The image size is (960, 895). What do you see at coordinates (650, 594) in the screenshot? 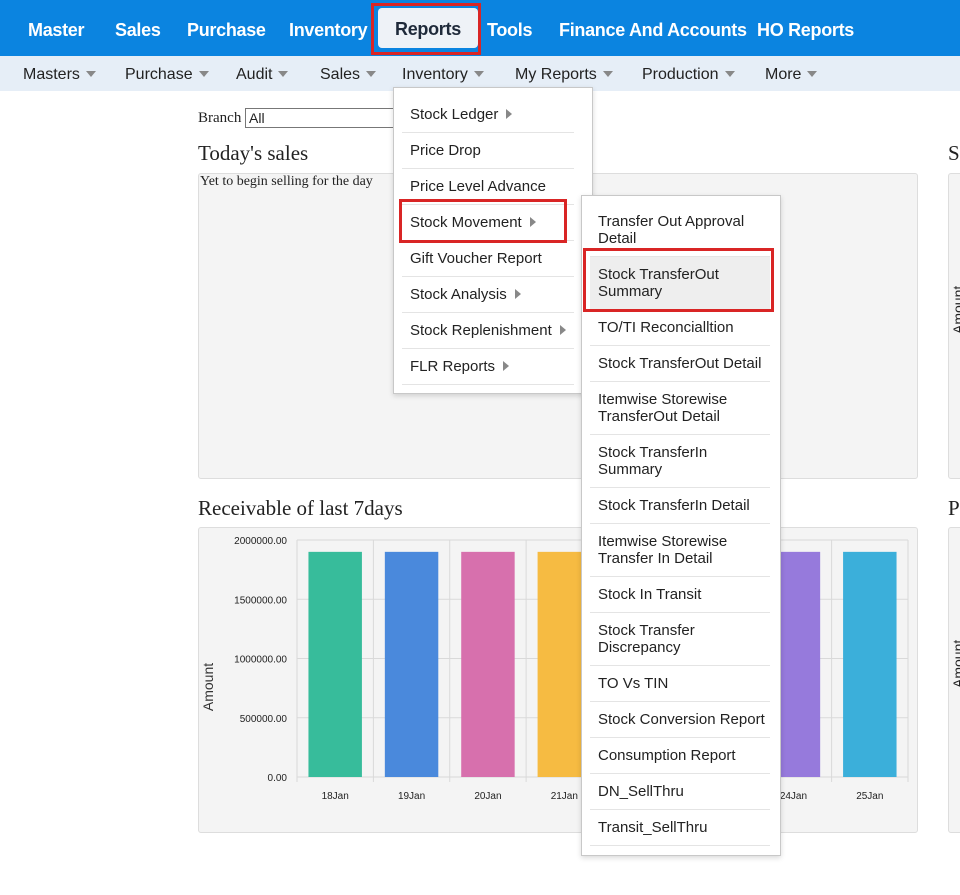
I see `submenu-item-label: Stock In Transit` at bounding box center [650, 594].